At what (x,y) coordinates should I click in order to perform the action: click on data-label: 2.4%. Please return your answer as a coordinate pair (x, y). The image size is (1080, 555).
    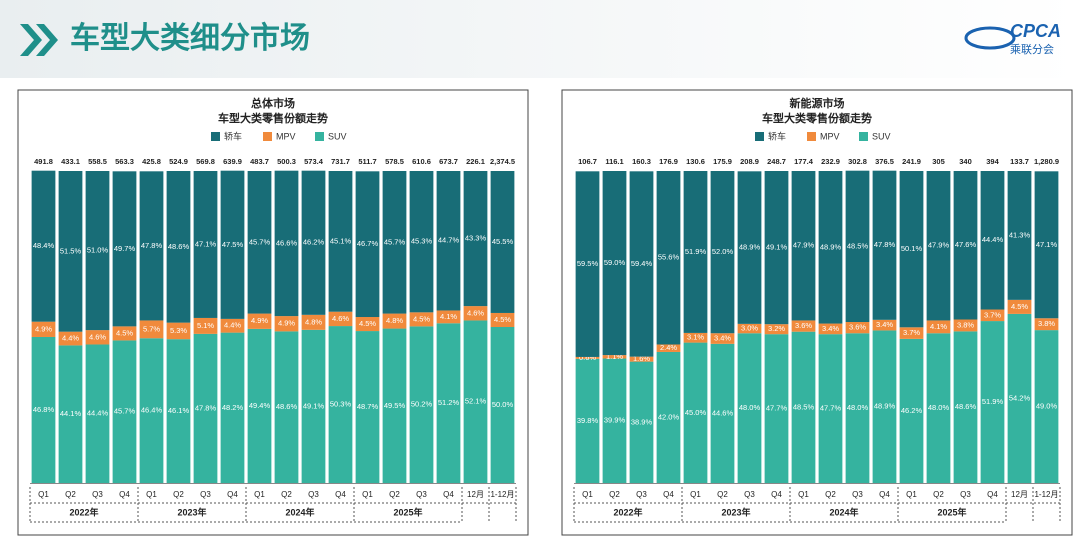
    Looking at the image, I should click on (668, 347).